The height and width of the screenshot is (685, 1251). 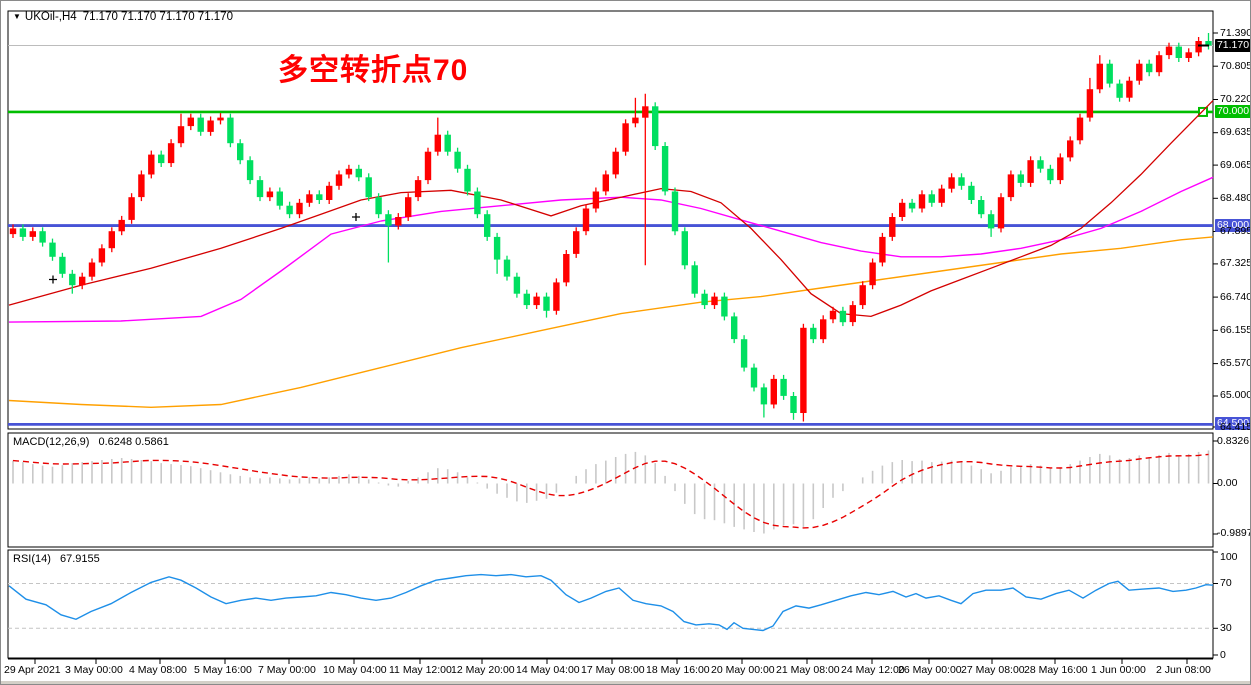 What do you see at coordinates (930, 670) in the screenshot?
I see `date-axis-label: 26 May 00:00` at bounding box center [930, 670].